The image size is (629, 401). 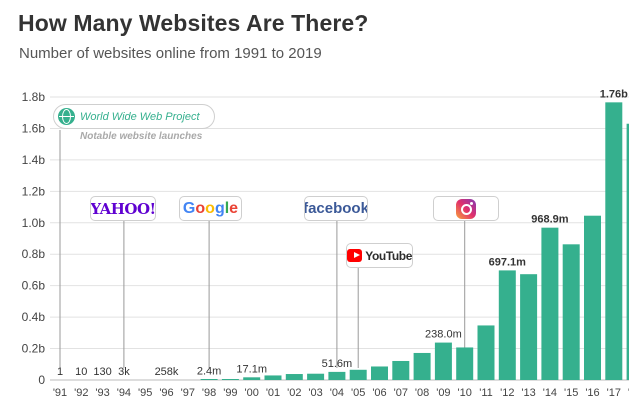 I want to click on instagram-logo, so click(x=466, y=208).